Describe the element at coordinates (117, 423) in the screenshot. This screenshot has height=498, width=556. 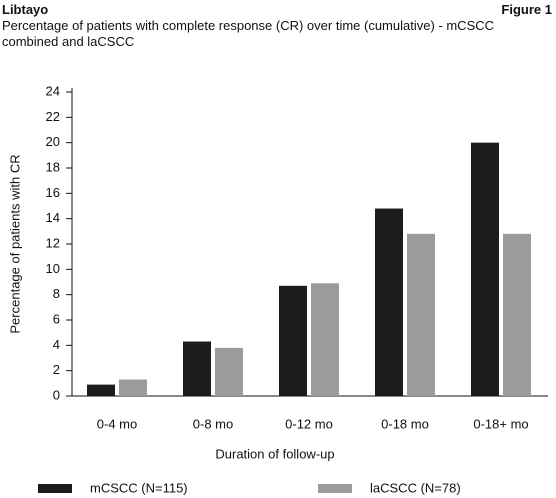
I see `x-tick-label: 0-4 mo` at that location.